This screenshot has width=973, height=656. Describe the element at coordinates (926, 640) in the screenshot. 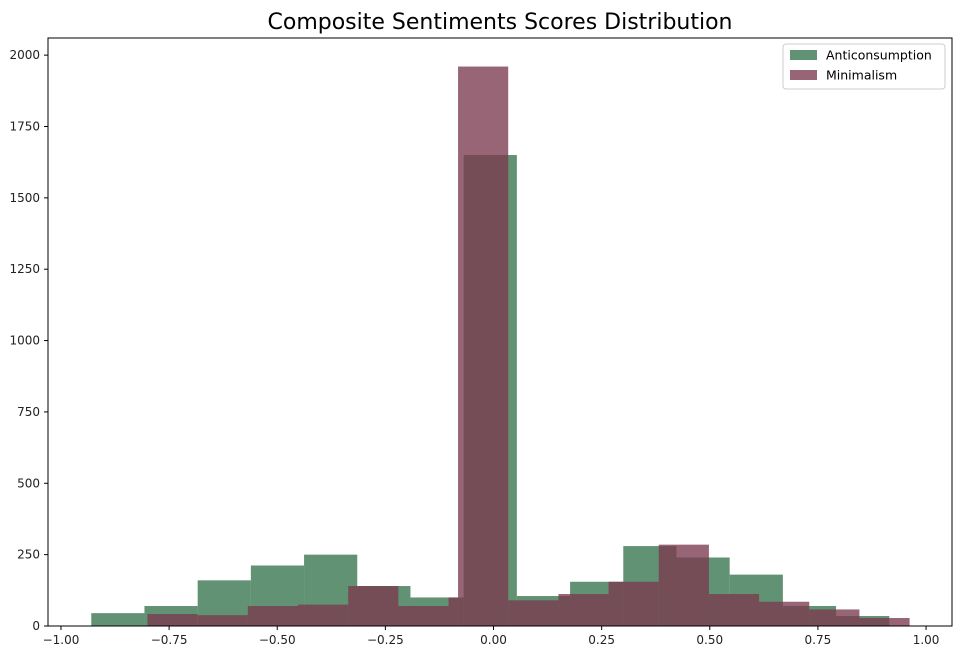

I see `x-tick-label: 1.00` at that location.